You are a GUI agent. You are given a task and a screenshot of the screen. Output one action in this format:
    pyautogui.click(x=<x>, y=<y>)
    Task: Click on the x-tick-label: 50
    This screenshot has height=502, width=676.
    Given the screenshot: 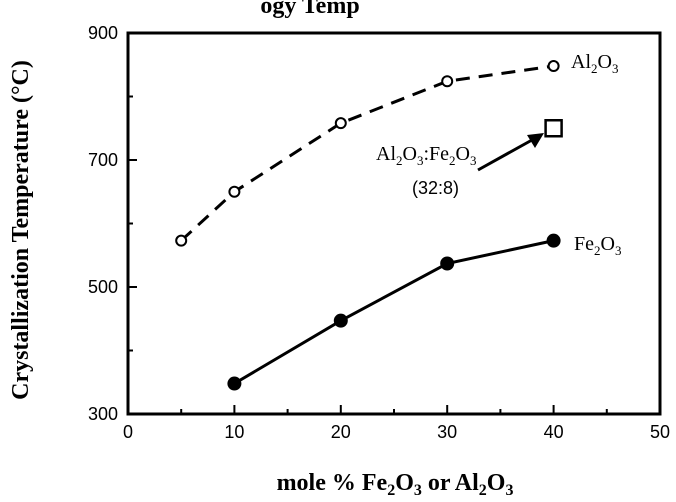 What is the action you would take?
    pyautogui.click(x=660, y=432)
    